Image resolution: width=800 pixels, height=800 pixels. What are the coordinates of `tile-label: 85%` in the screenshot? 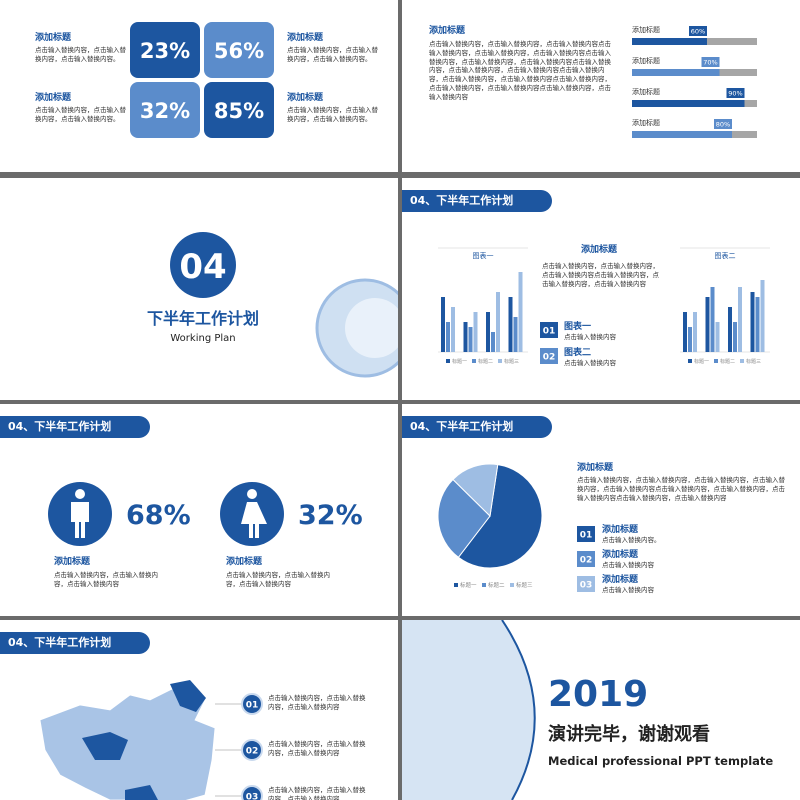 It's located at (239, 111).